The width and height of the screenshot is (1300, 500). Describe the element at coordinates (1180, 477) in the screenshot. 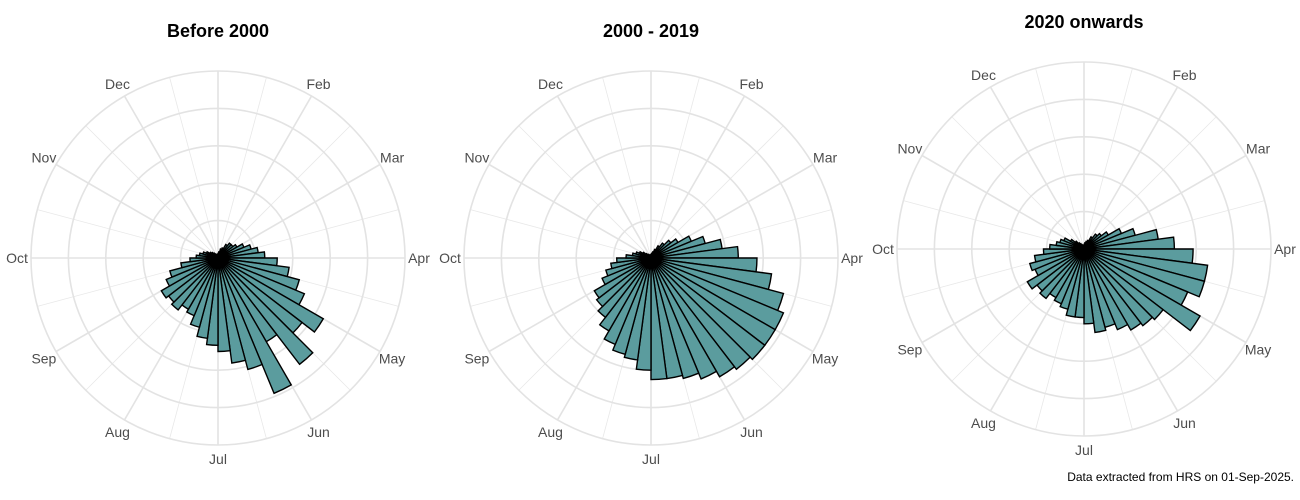

I see `data-source-caption: Data extracted from HRS on 01-Sep-2025.` at that location.